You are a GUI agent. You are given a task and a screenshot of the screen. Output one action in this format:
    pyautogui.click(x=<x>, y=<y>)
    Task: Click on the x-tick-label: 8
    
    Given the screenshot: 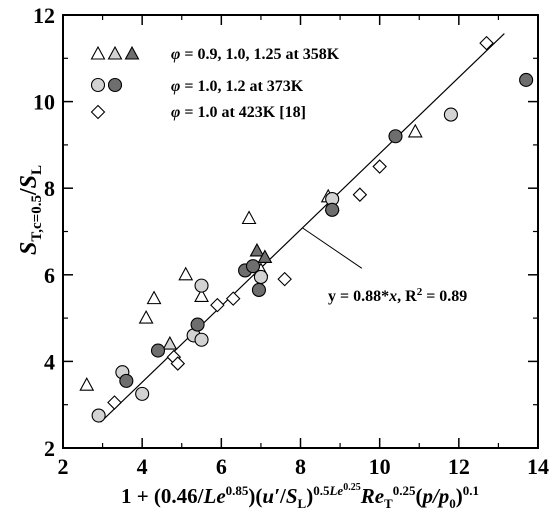 What is the action you would take?
    pyautogui.click(x=300, y=466)
    